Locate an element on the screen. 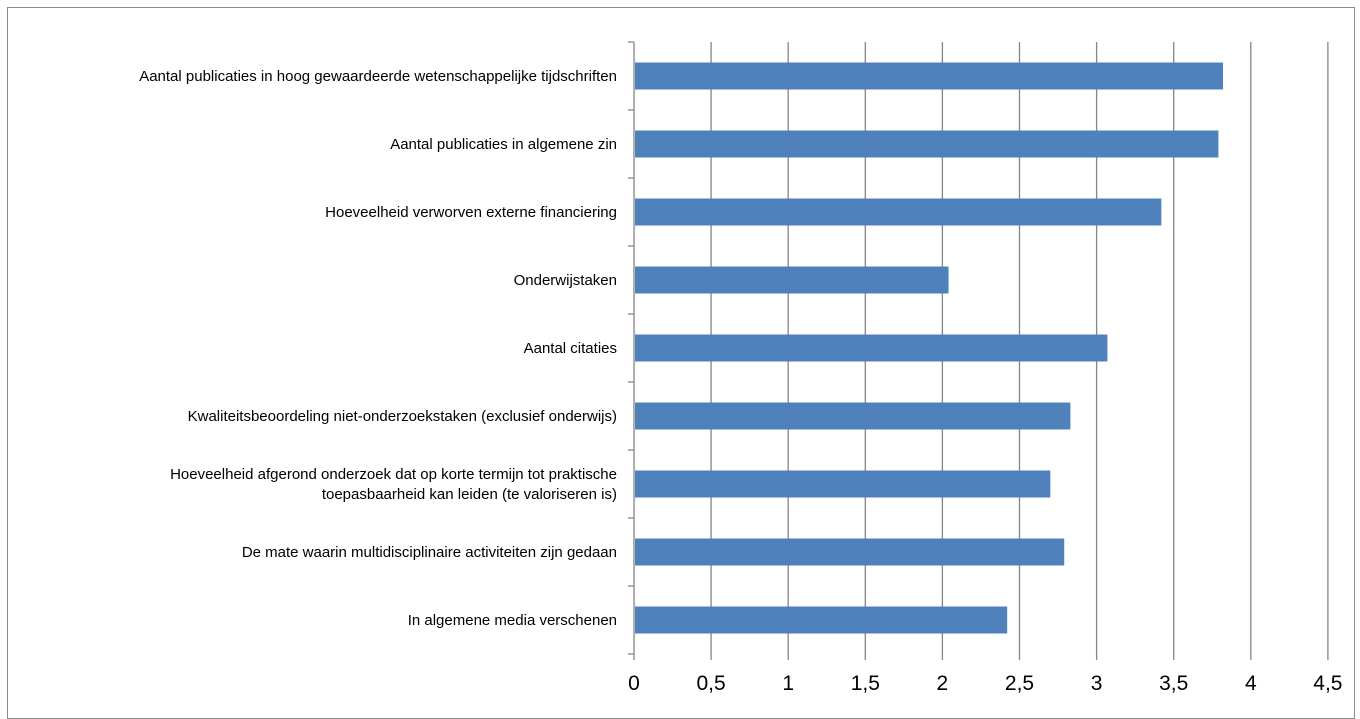  category-label: In algemene media verschenen is located at coordinates (512, 620).